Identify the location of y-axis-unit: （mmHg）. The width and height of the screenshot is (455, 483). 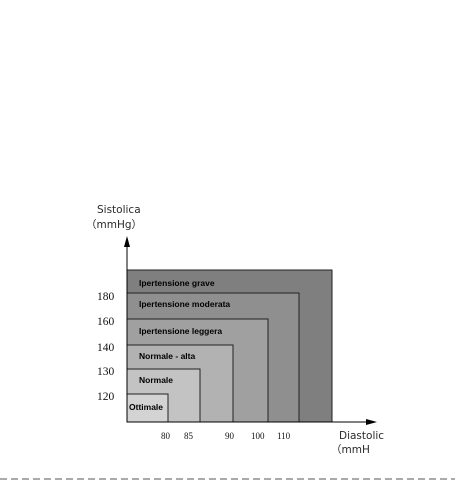
(114, 225).